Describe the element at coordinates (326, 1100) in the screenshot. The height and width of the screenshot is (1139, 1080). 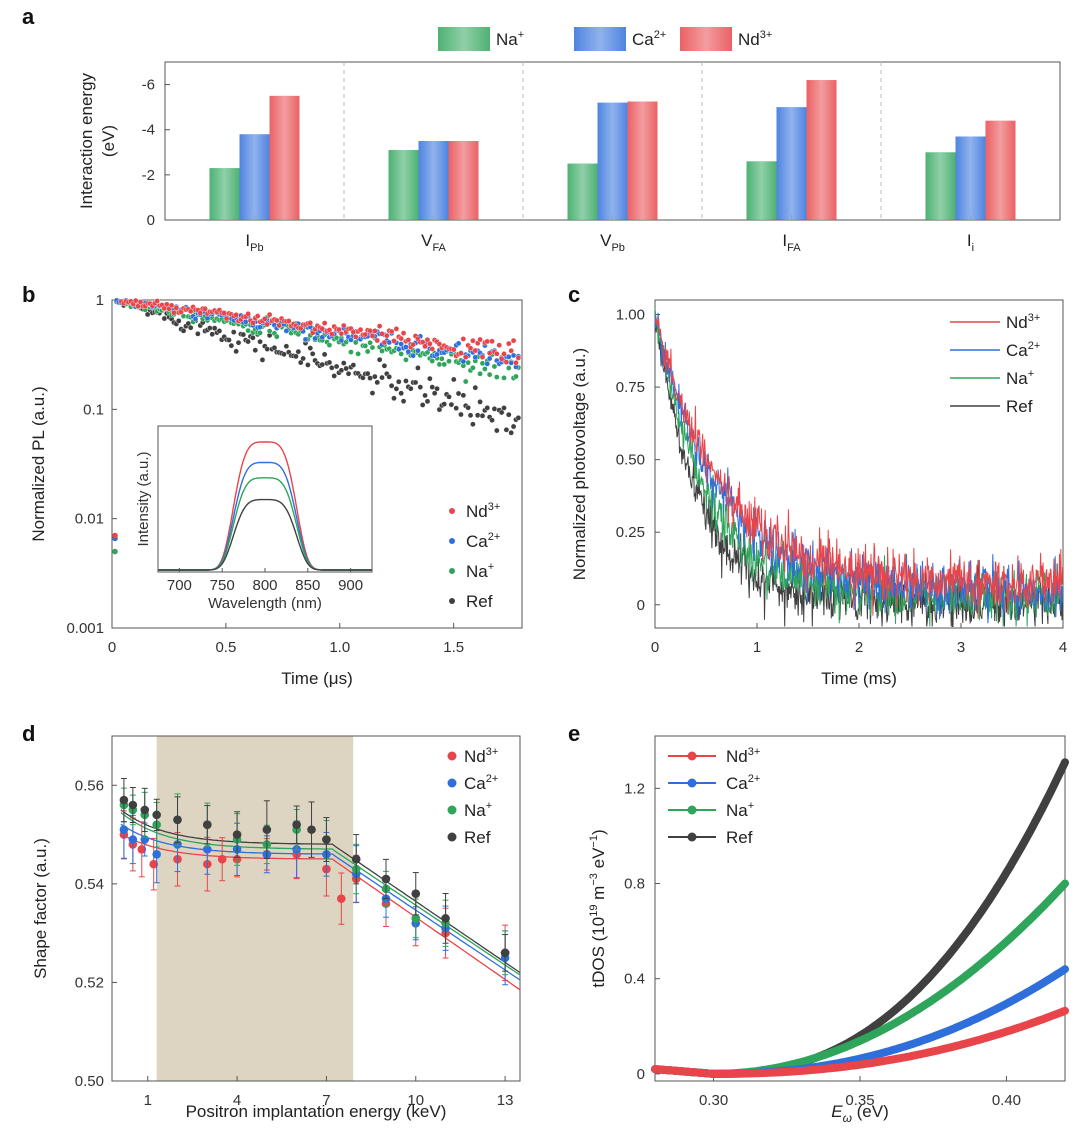
I see `panel-d-xtick-label: 7` at that location.